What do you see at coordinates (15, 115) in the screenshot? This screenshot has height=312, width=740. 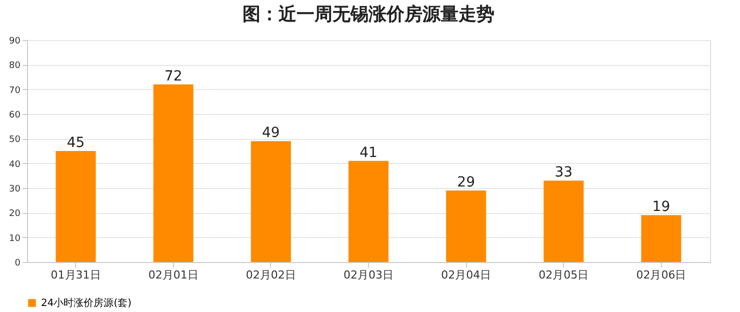 I see `y-tick-label: 60` at bounding box center [15, 115].